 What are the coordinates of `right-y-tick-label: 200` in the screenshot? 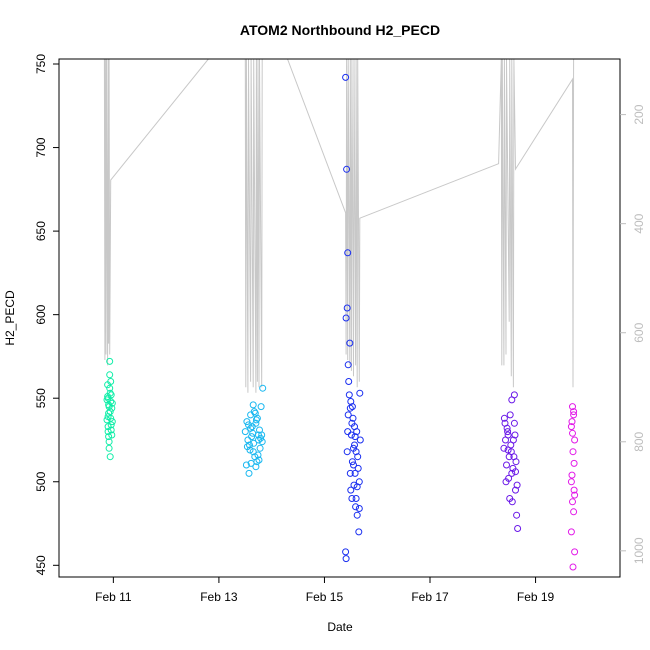 It's located at (639, 114).